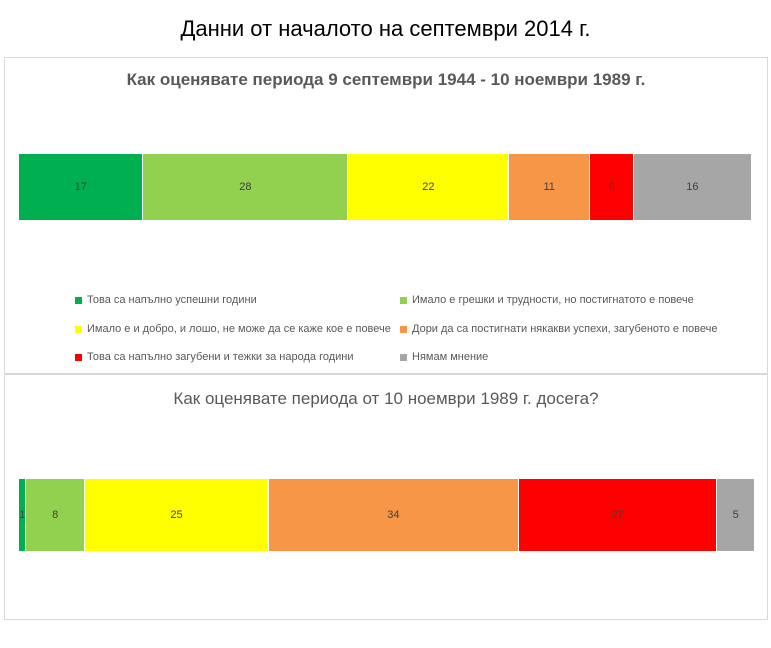  I want to click on data-label: 5, so click(735, 515).